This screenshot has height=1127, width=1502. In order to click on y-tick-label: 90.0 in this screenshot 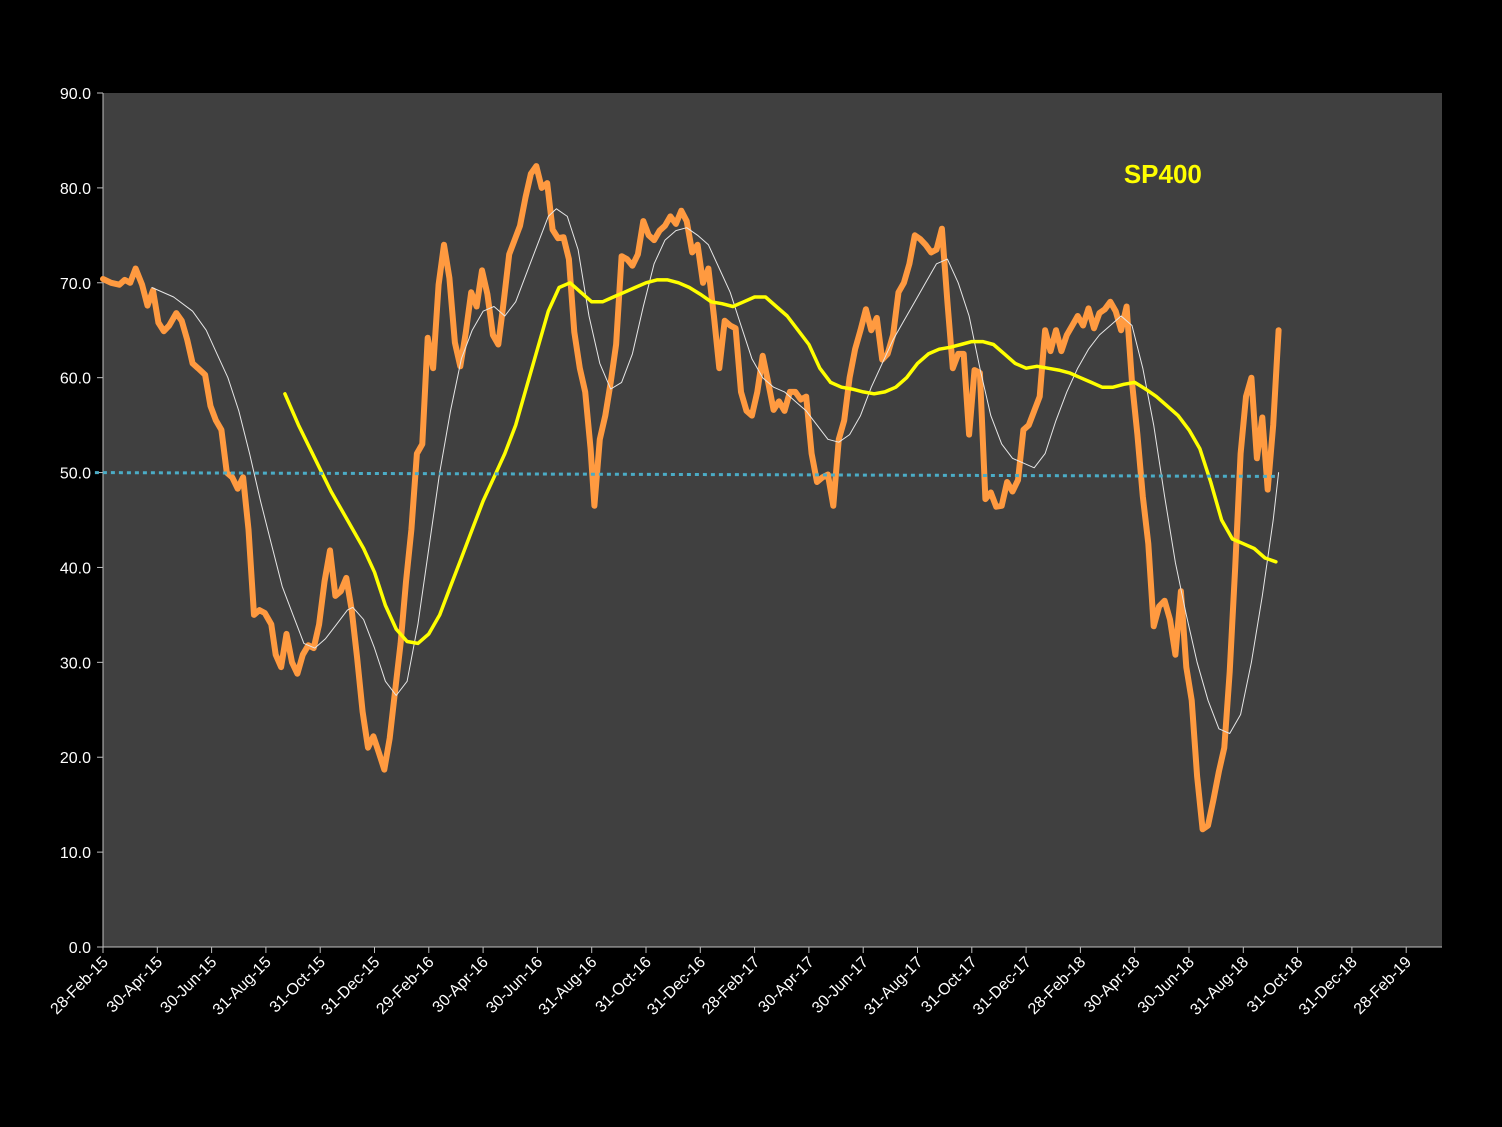, I will do `click(75, 94)`.